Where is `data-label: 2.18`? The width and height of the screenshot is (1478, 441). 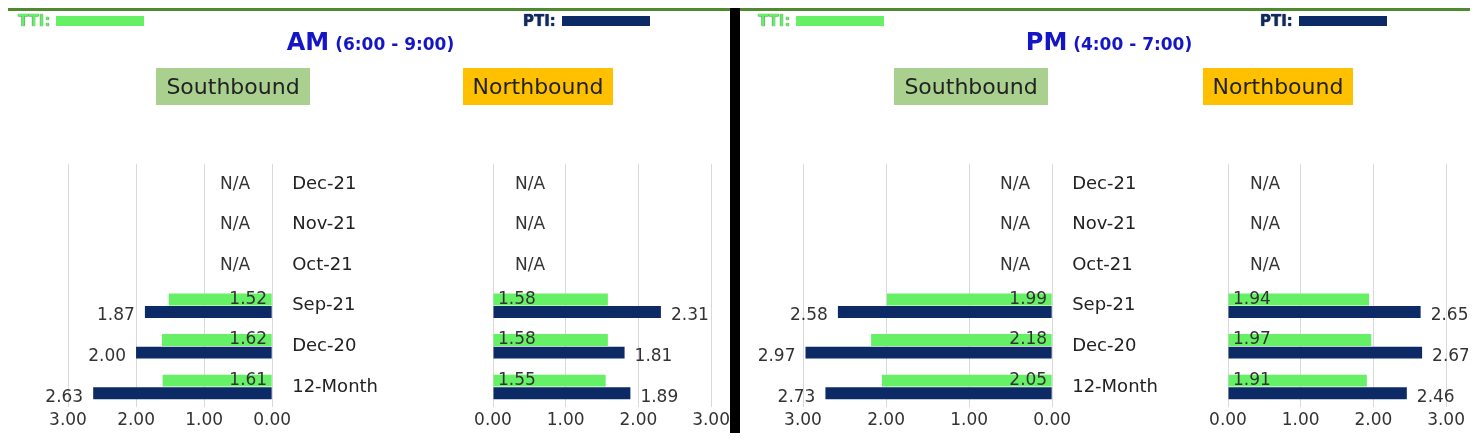
data-label: 2.18 is located at coordinates (1028, 338).